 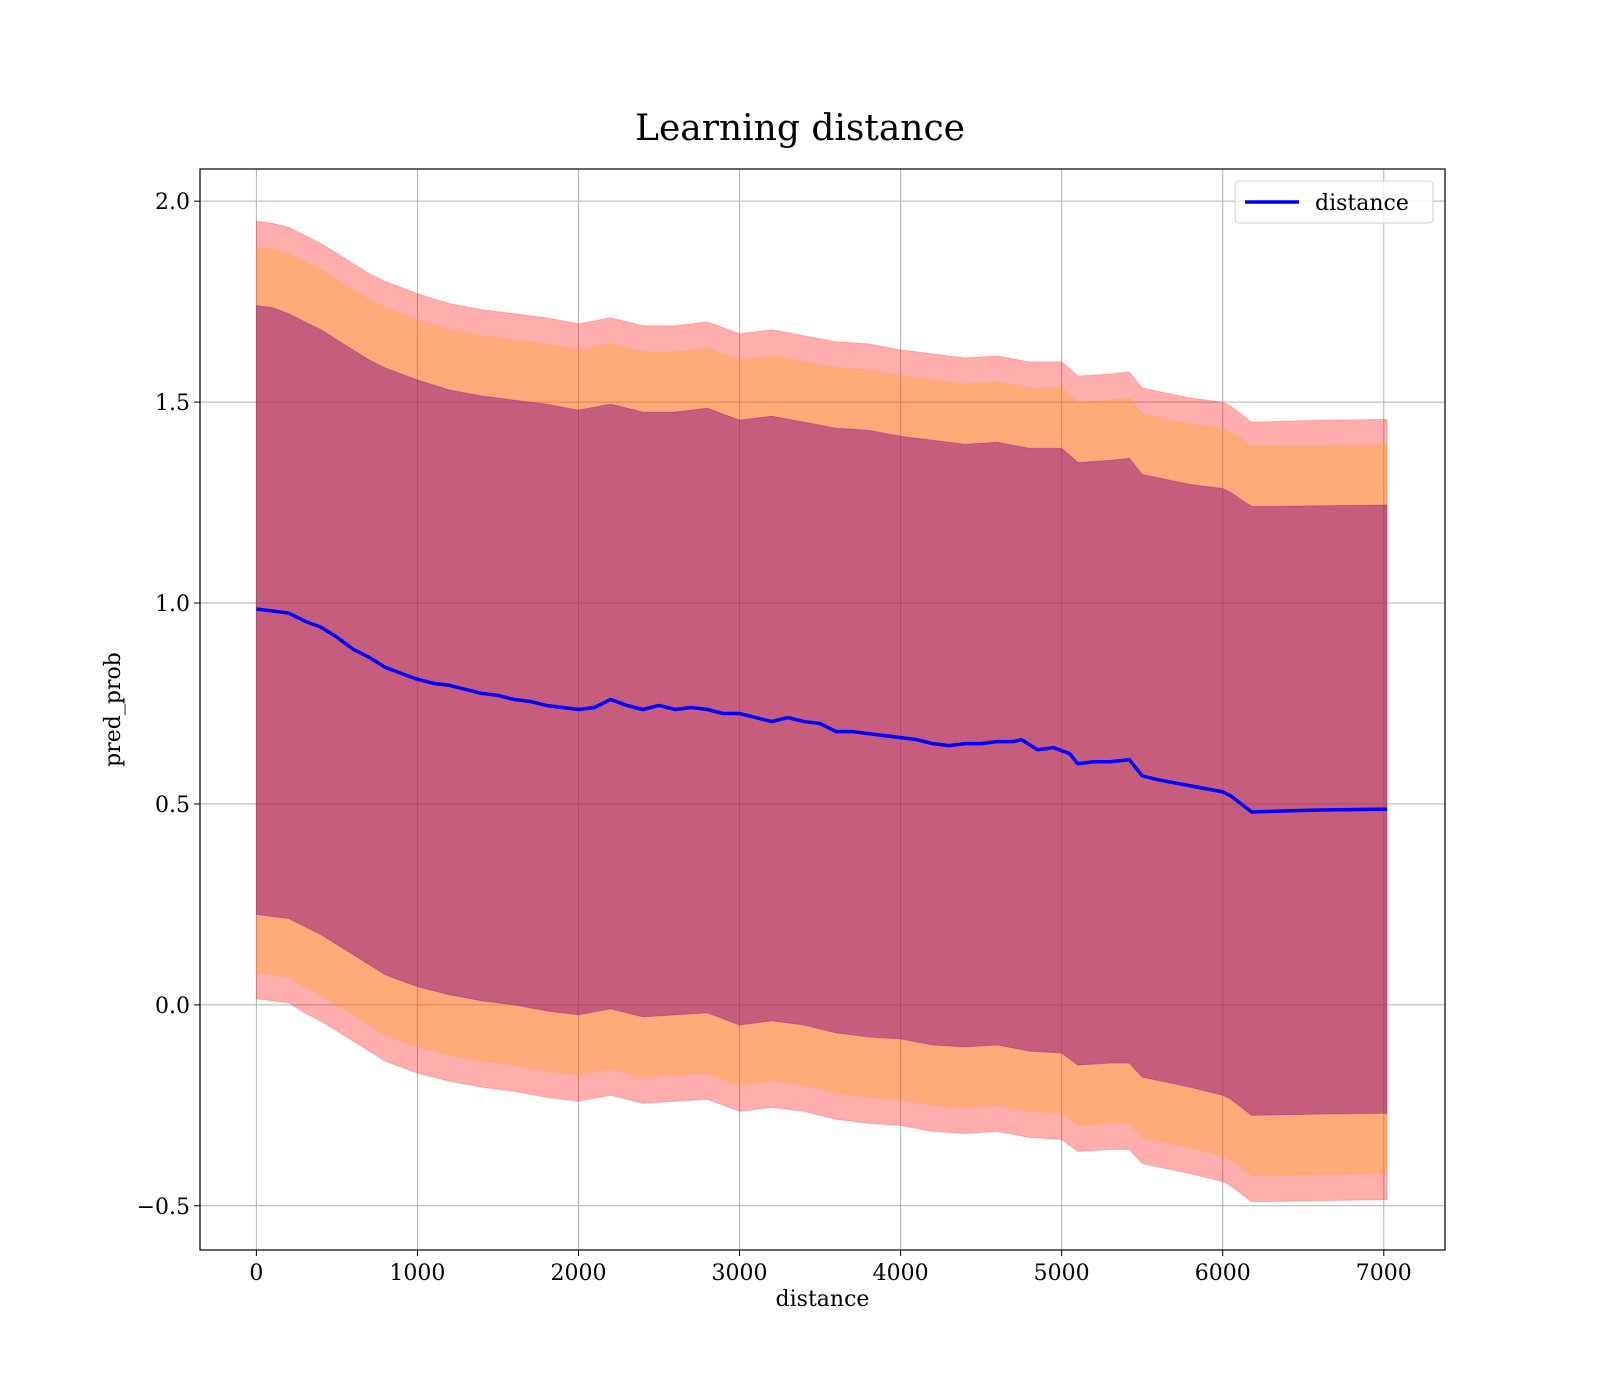 I want to click on y-axis-label: pred_prob, so click(x=113, y=709).